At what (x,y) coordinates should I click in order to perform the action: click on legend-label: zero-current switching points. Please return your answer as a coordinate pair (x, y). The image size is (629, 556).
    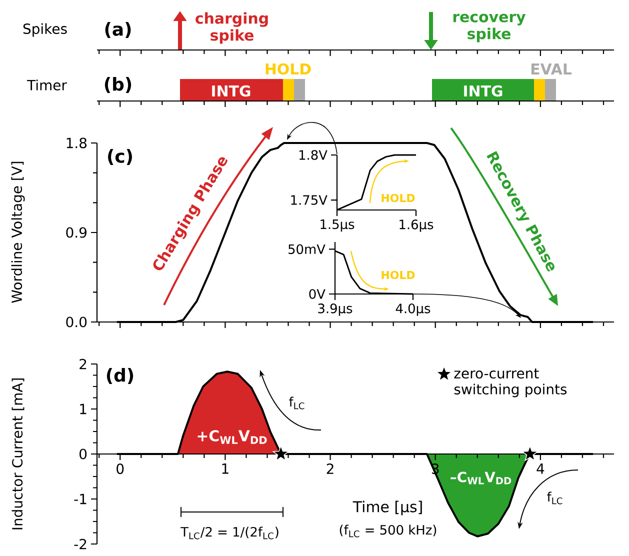
    Looking at the image, I should click on (510, 383).